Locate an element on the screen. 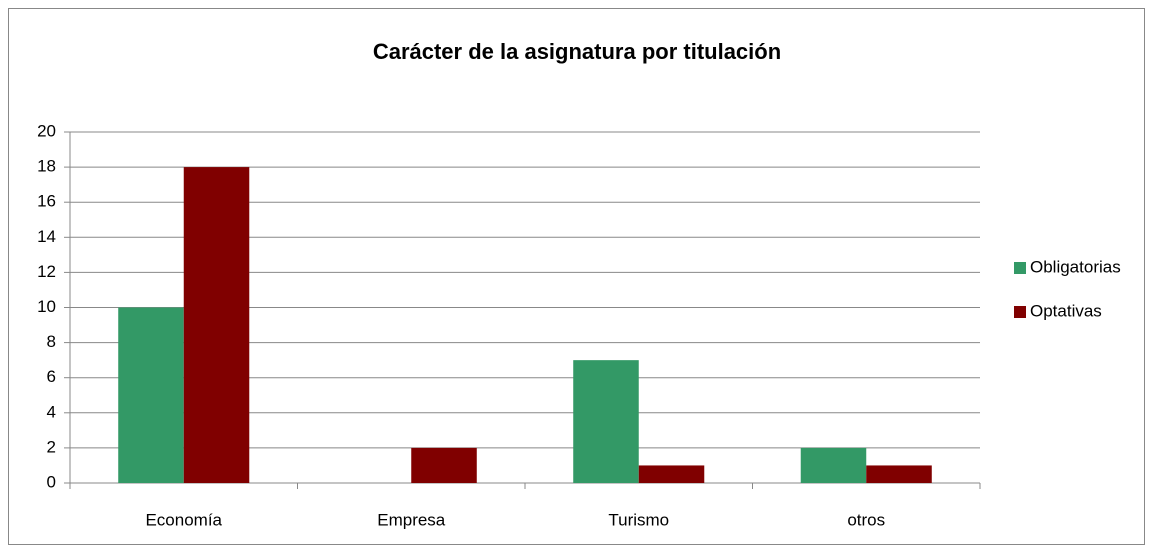 This screenshot has height=553, width=1153. y-tick-label: 16 is located at coordinates (46, 201).